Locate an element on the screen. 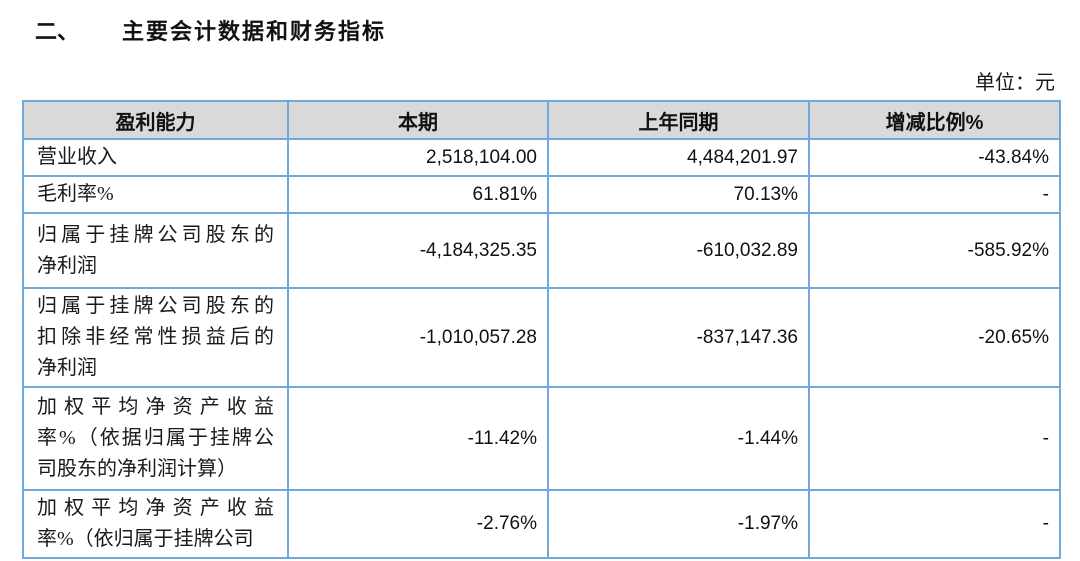  current-period-cell: -1,010,057.28 is located at coordinates (418, 337).